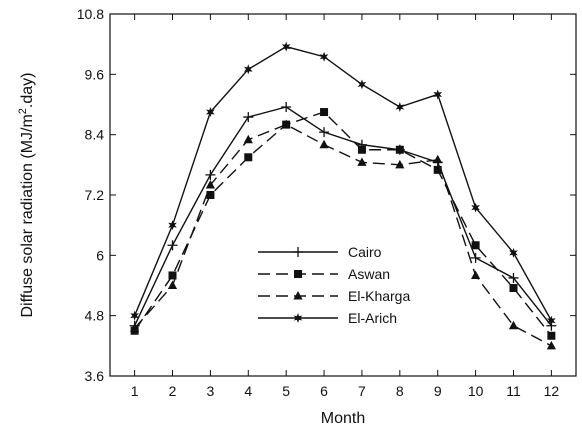  Describe the element at coordinates (95, 74) in the screenshot. I see `y-tick-label: 9.6` at that location.